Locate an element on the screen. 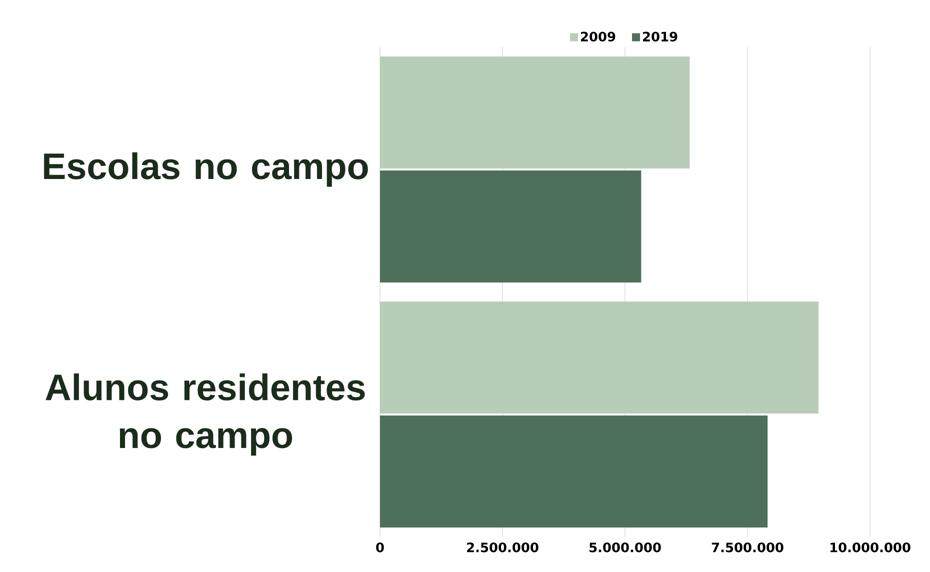 The width and height of the screenshot is (930, 572). x-tick-label: 2.500.000 is located at coordinates (502, 547).